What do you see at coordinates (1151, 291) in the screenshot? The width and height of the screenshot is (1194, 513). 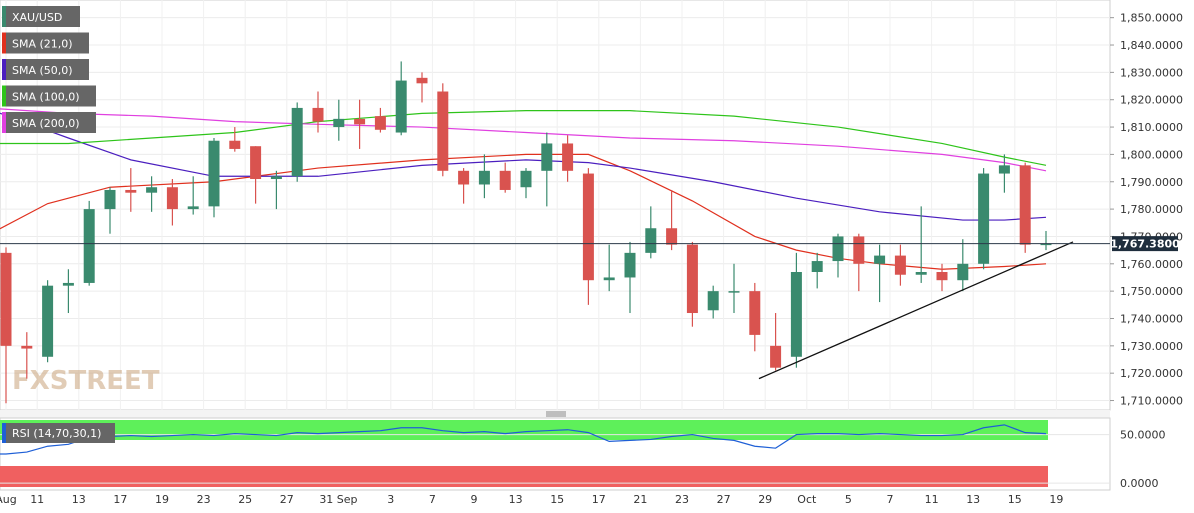 I see `y-tick-label: 1,750.0000` at bounding box center [1151, 291].